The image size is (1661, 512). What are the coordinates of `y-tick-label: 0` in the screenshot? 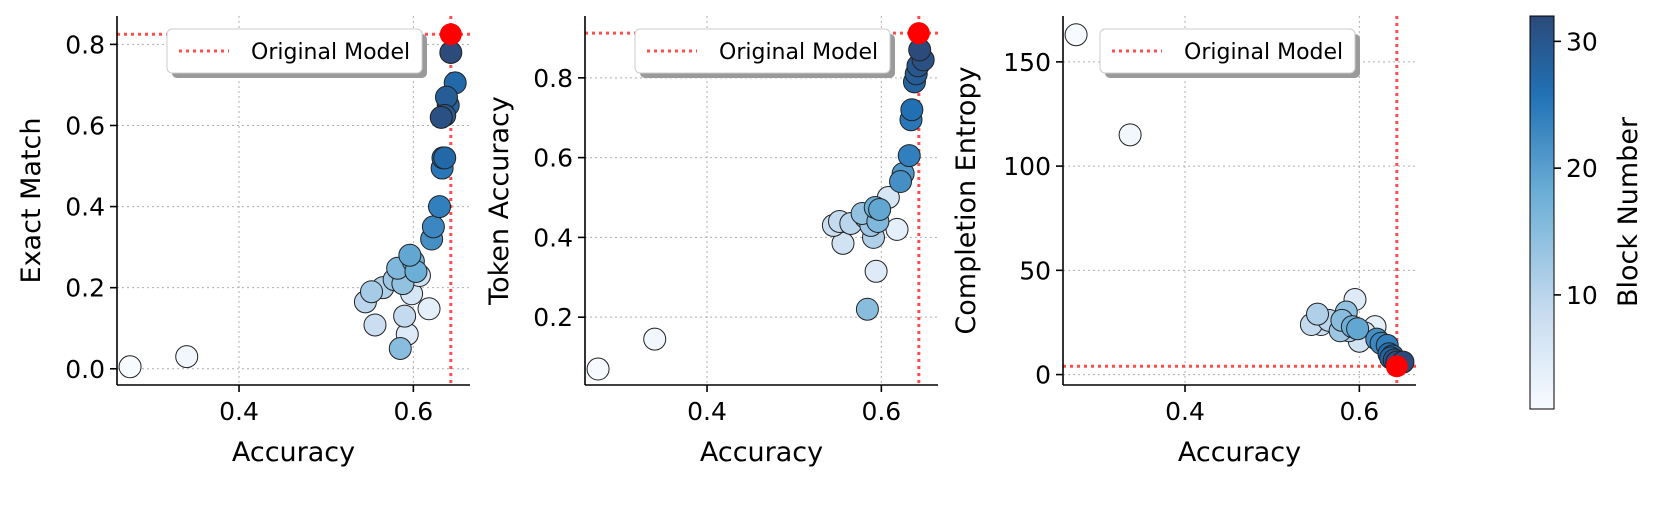 It's located at (1043, 375).